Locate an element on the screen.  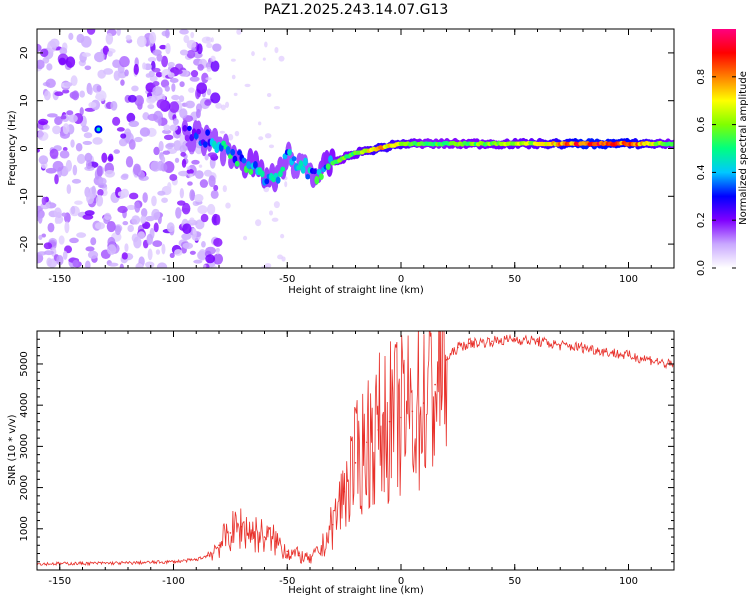
snr-y-label: SNR (10 * v/v) is located at coordinates (12, 449).